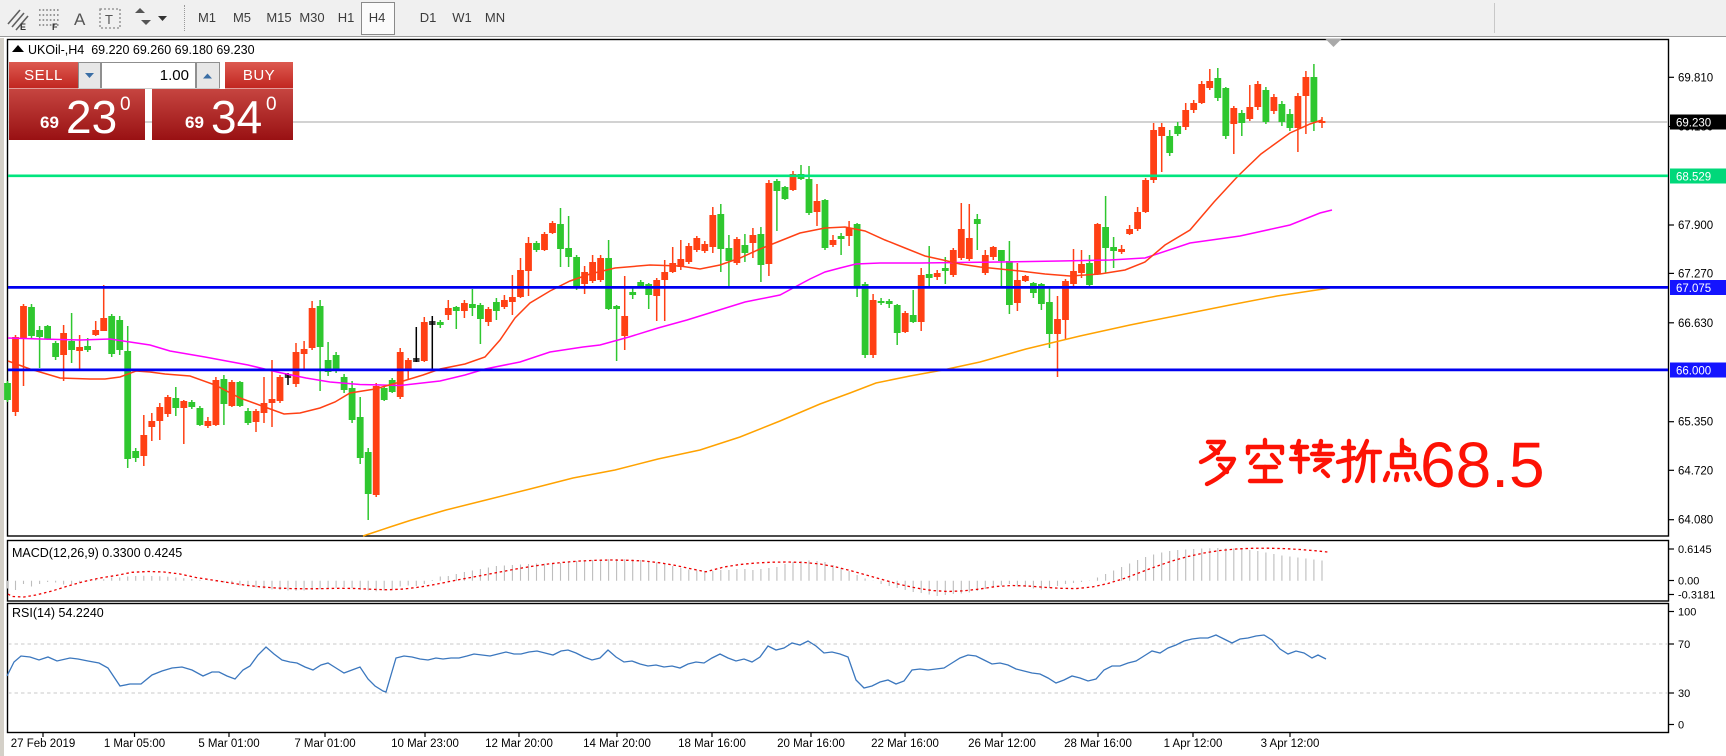 Image resolution: width=1726 pixels, height=756 pixels. What do you see at coordinates (519, 744) in the screenshot?
I see `svg-text: 12 Mar 20:00` at bounding box center [519, 744].